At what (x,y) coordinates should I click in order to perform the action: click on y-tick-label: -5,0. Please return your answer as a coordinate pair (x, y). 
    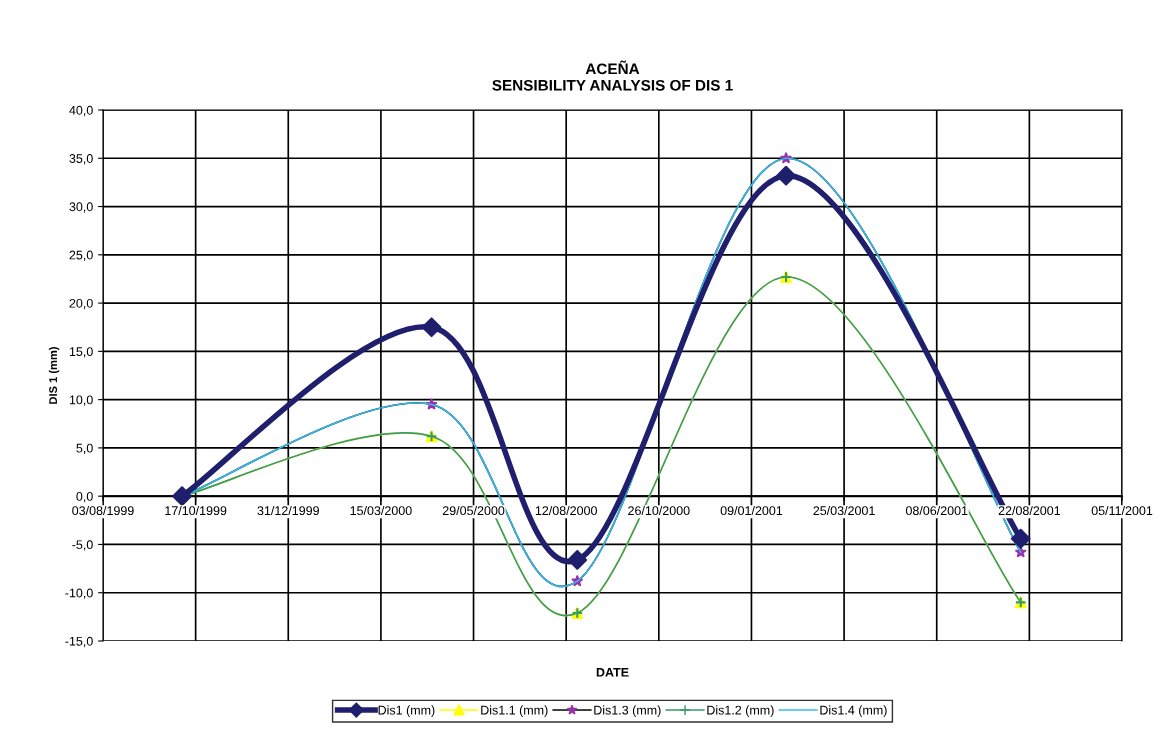
    Looking at the image, I should click on (82, 545).